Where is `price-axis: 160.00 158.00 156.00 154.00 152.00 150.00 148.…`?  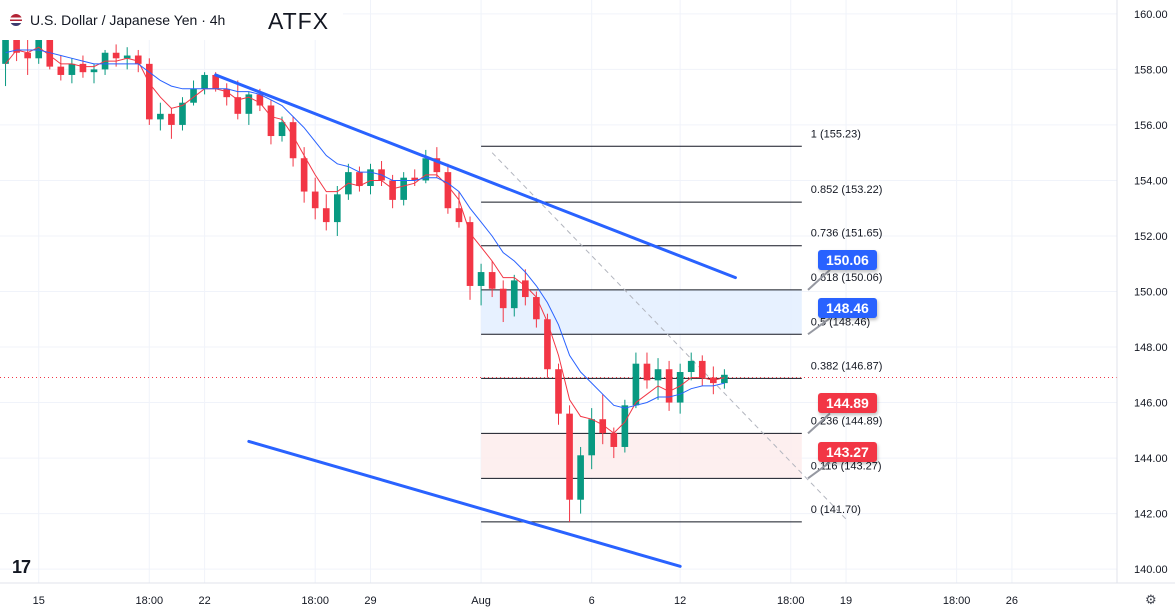
price-axis: 160.00 158.00 156.00 154.00 152.00 150.00 148.… is located at coordinates (1142, 291).